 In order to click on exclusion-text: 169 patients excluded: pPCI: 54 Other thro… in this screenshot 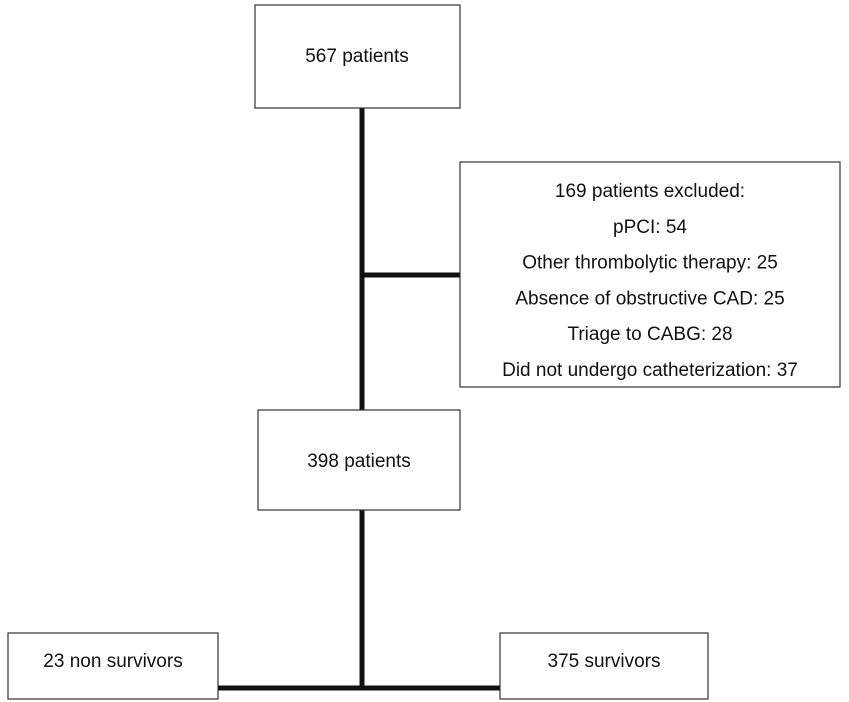, I will do `click(650, 281)`.